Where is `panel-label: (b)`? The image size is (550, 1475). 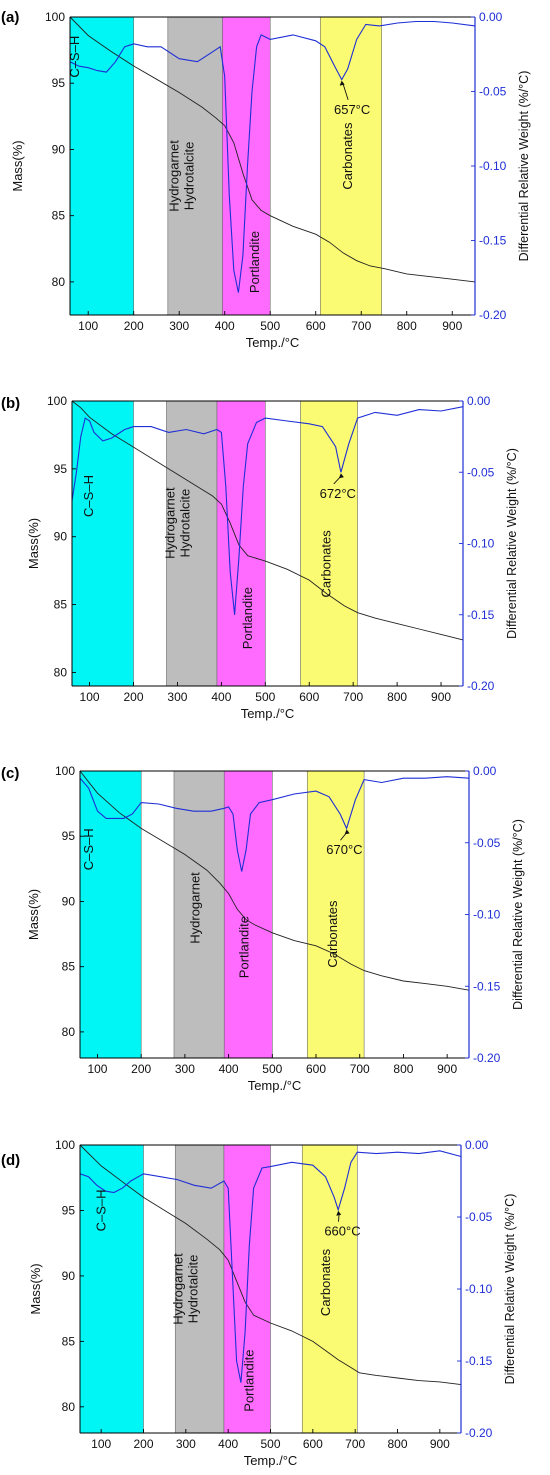 panel-label: (b) is located at coordinates (10, 403).